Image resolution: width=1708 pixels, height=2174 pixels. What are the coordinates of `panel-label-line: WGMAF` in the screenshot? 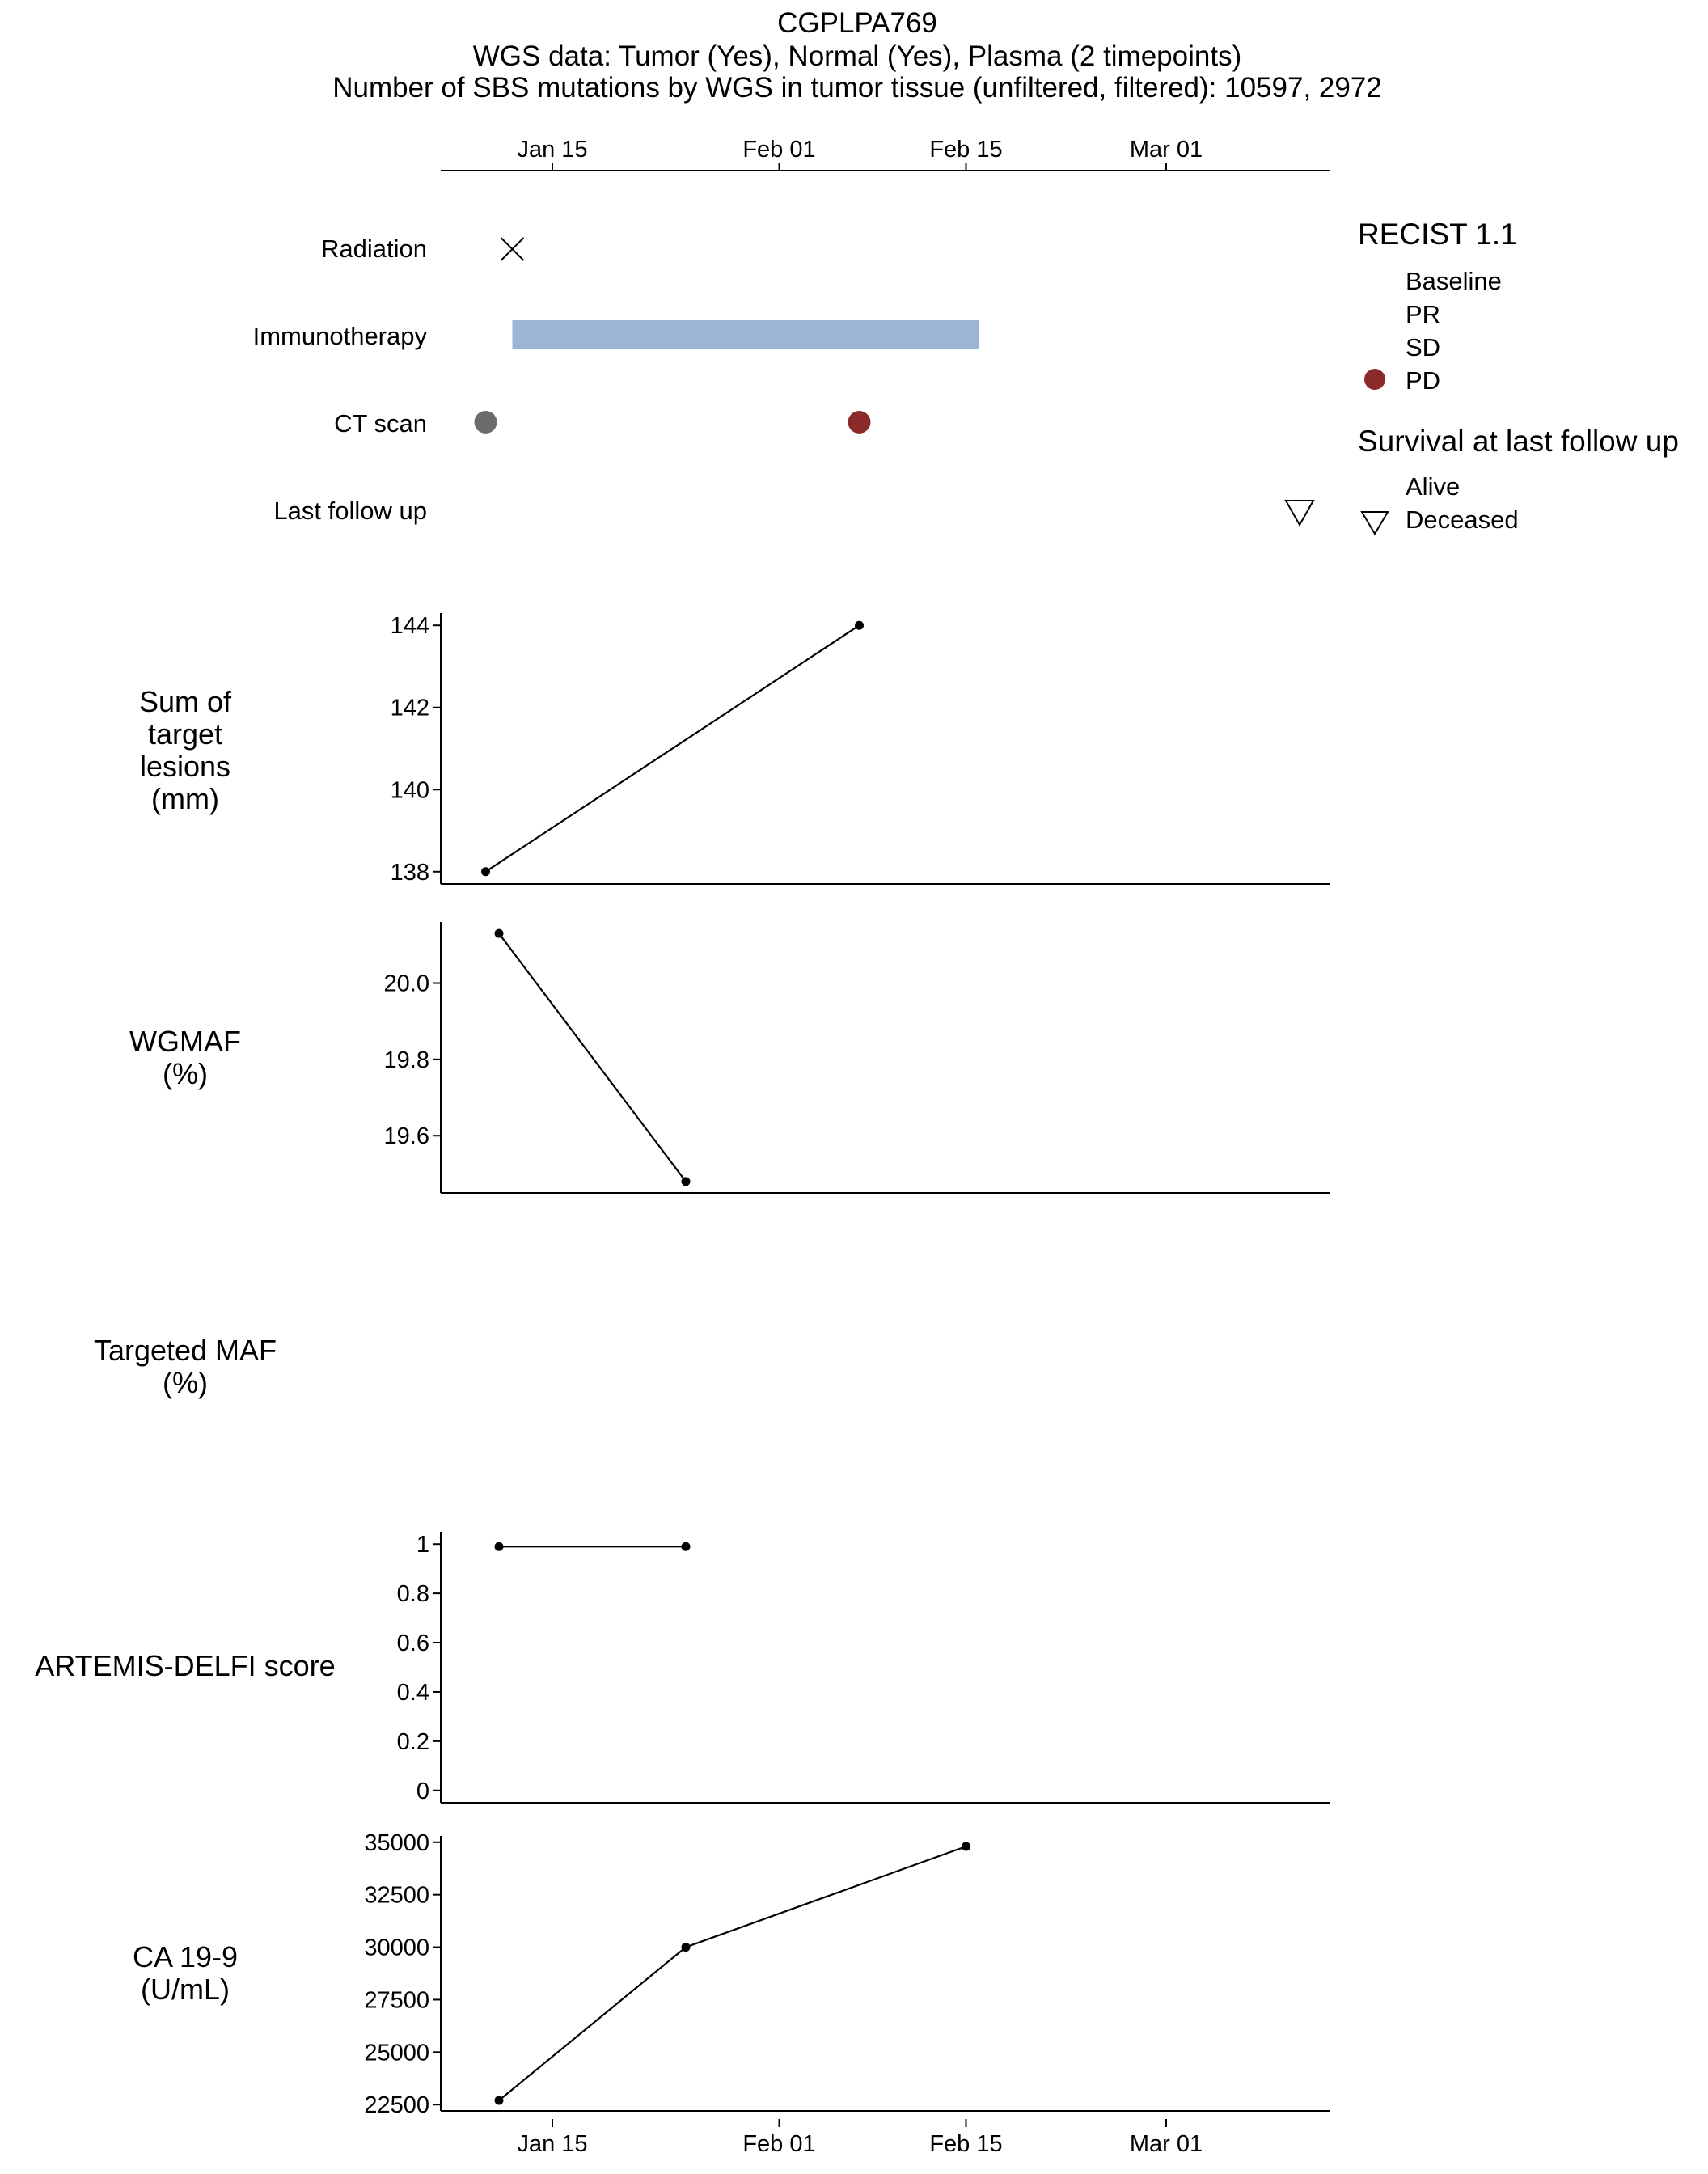 It's located at (185, 1041).